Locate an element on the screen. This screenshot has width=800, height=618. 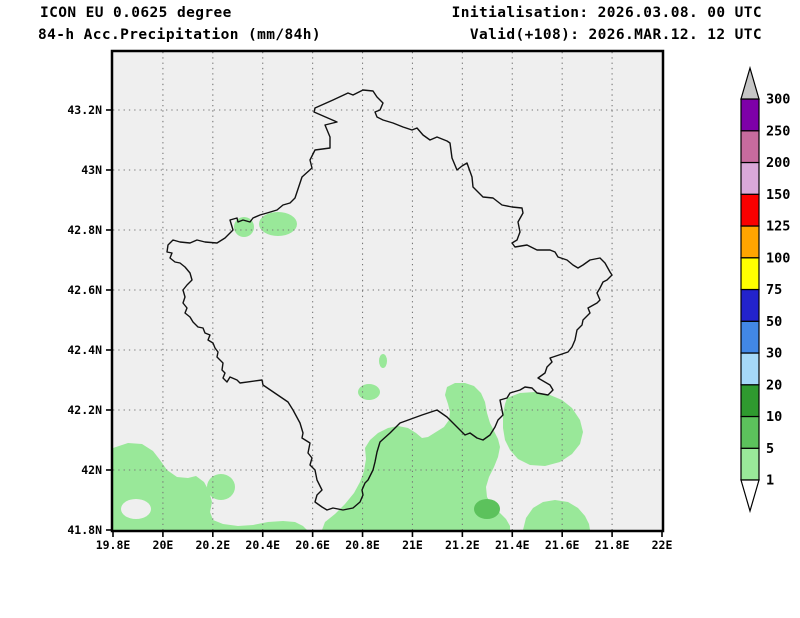
initialisation-time: Initialisation: 2026.03.08. 00 UTC is located at coordinates (606, 13).